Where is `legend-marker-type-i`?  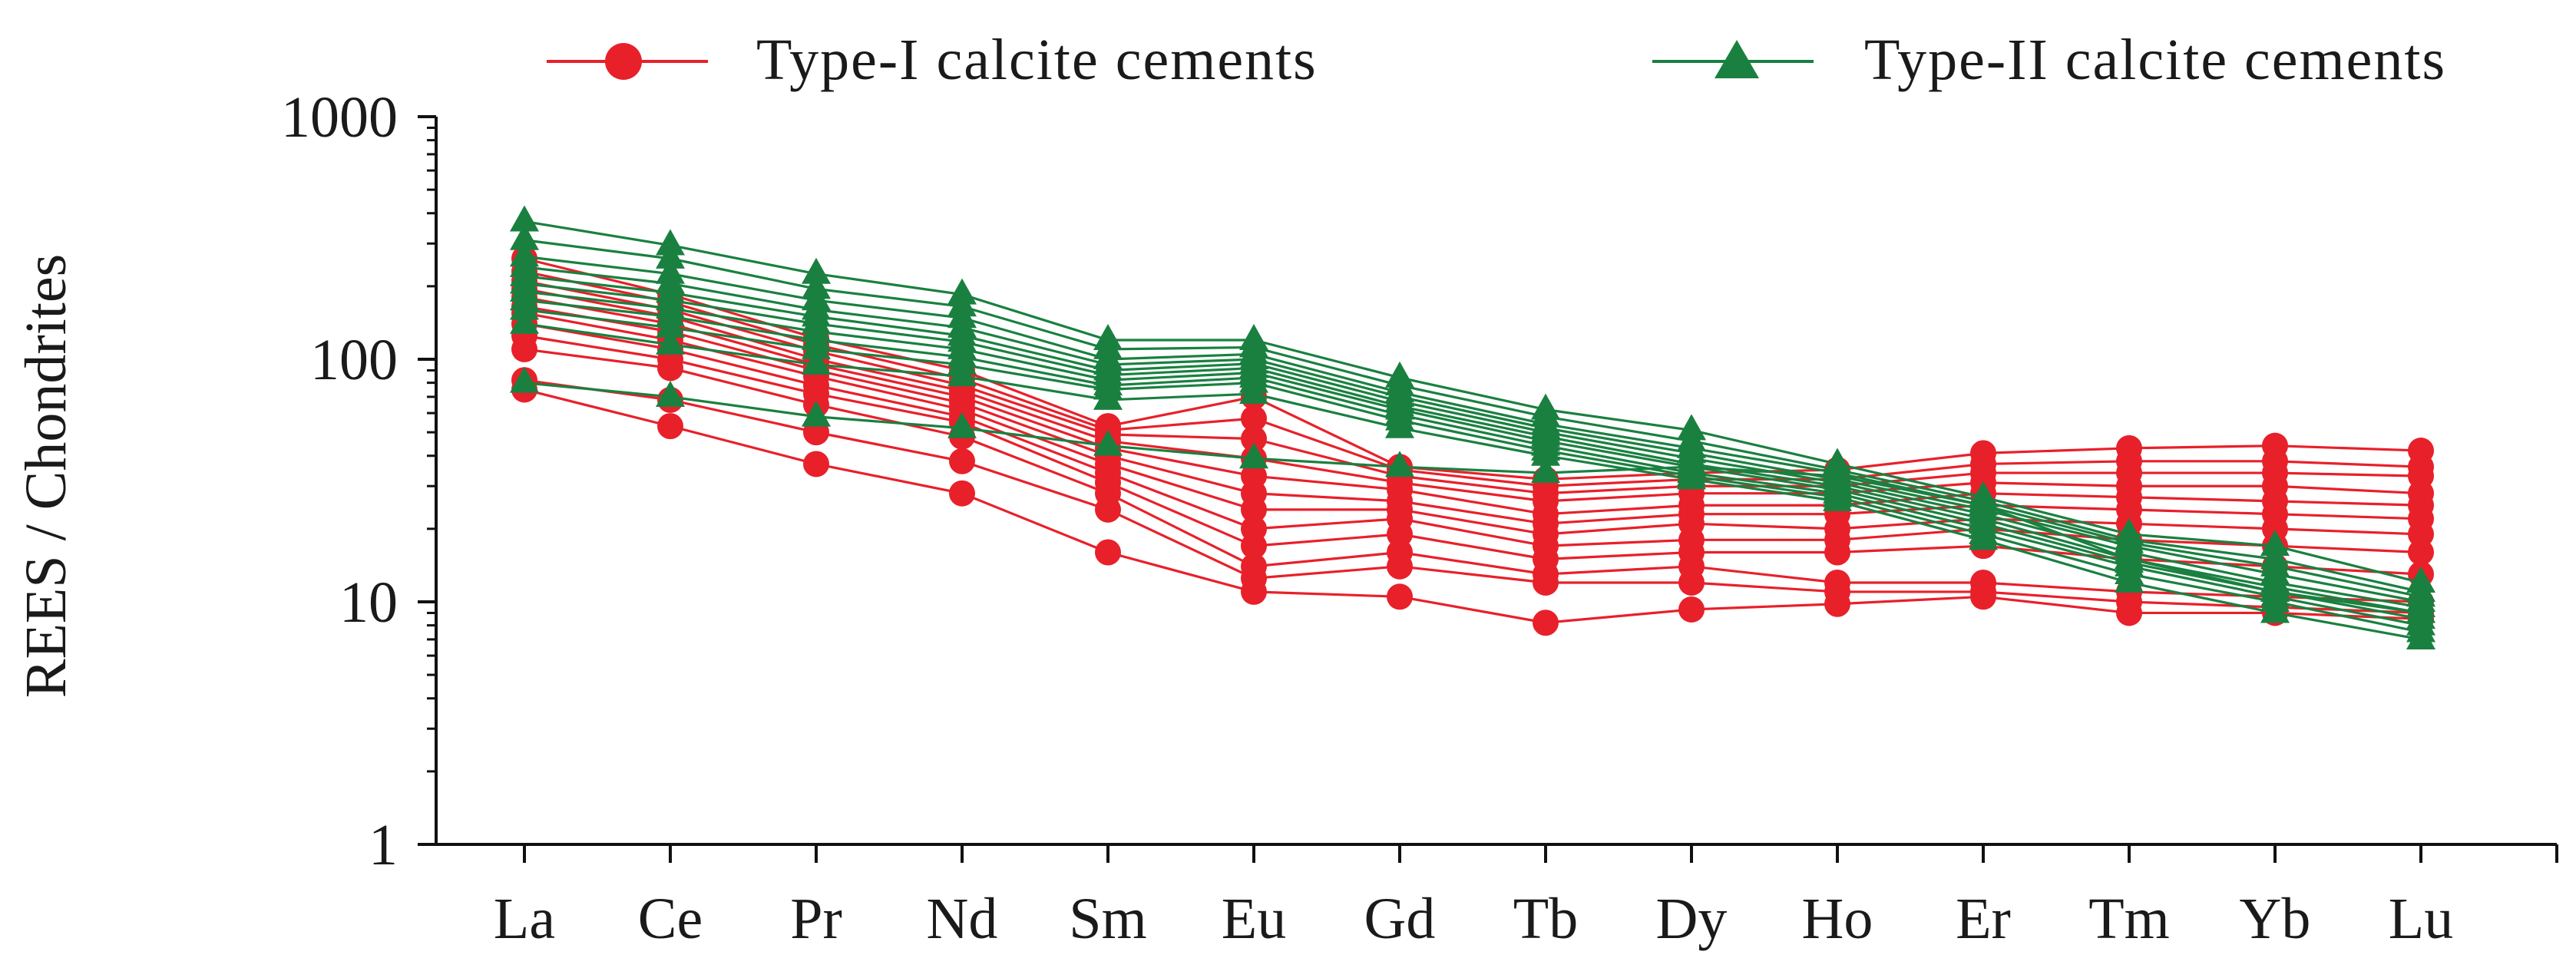
legend-marker-type-i is located at coordinates (623, 61).